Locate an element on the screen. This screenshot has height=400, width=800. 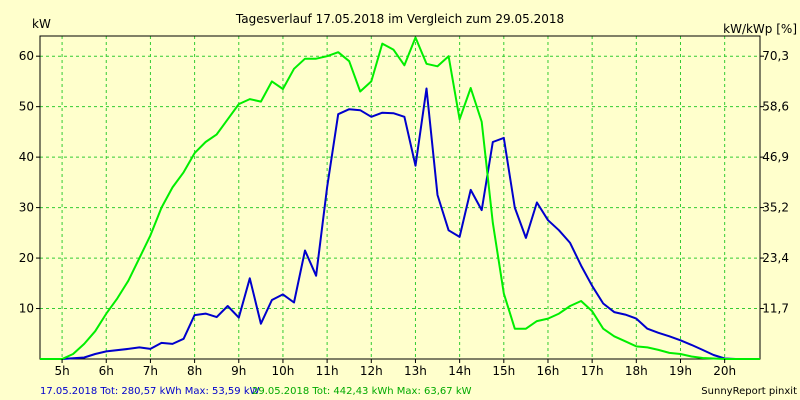
y-axis-left-label: kW is located at coordinates (41, 24).